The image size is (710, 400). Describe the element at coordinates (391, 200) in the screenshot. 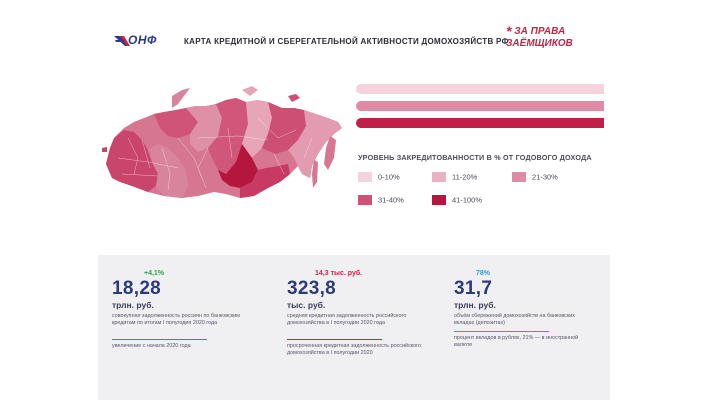

I see `legend-label: 31-40%` at that location.